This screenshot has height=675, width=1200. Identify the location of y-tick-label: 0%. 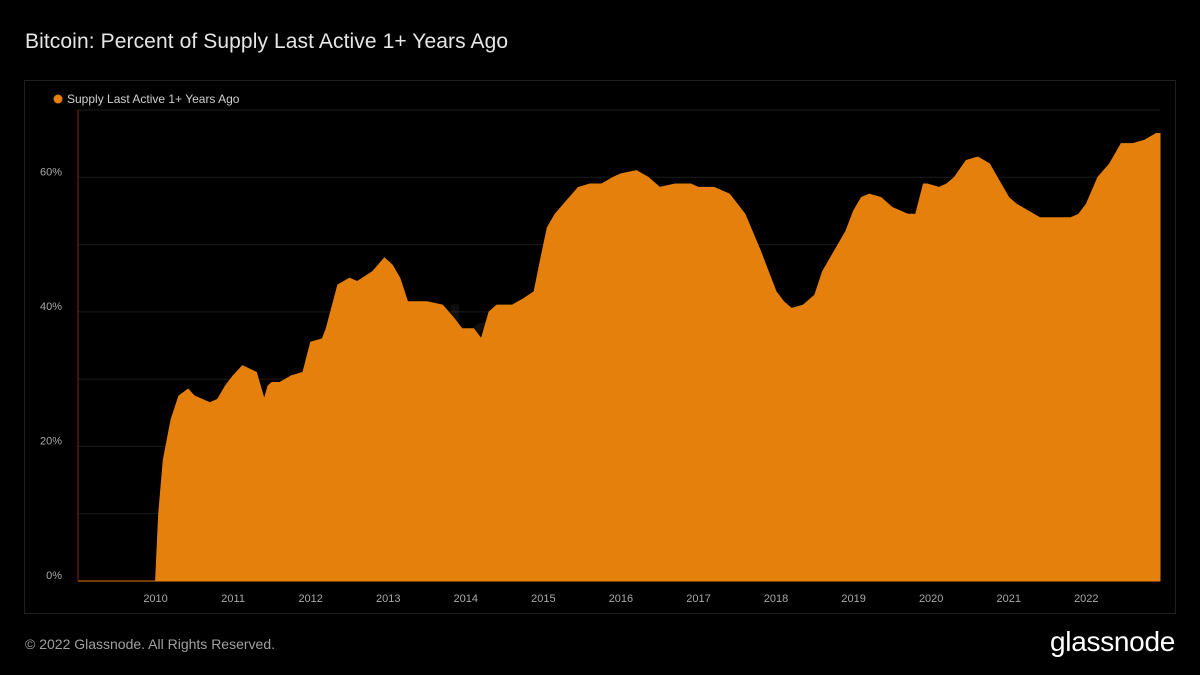
(54, 576).